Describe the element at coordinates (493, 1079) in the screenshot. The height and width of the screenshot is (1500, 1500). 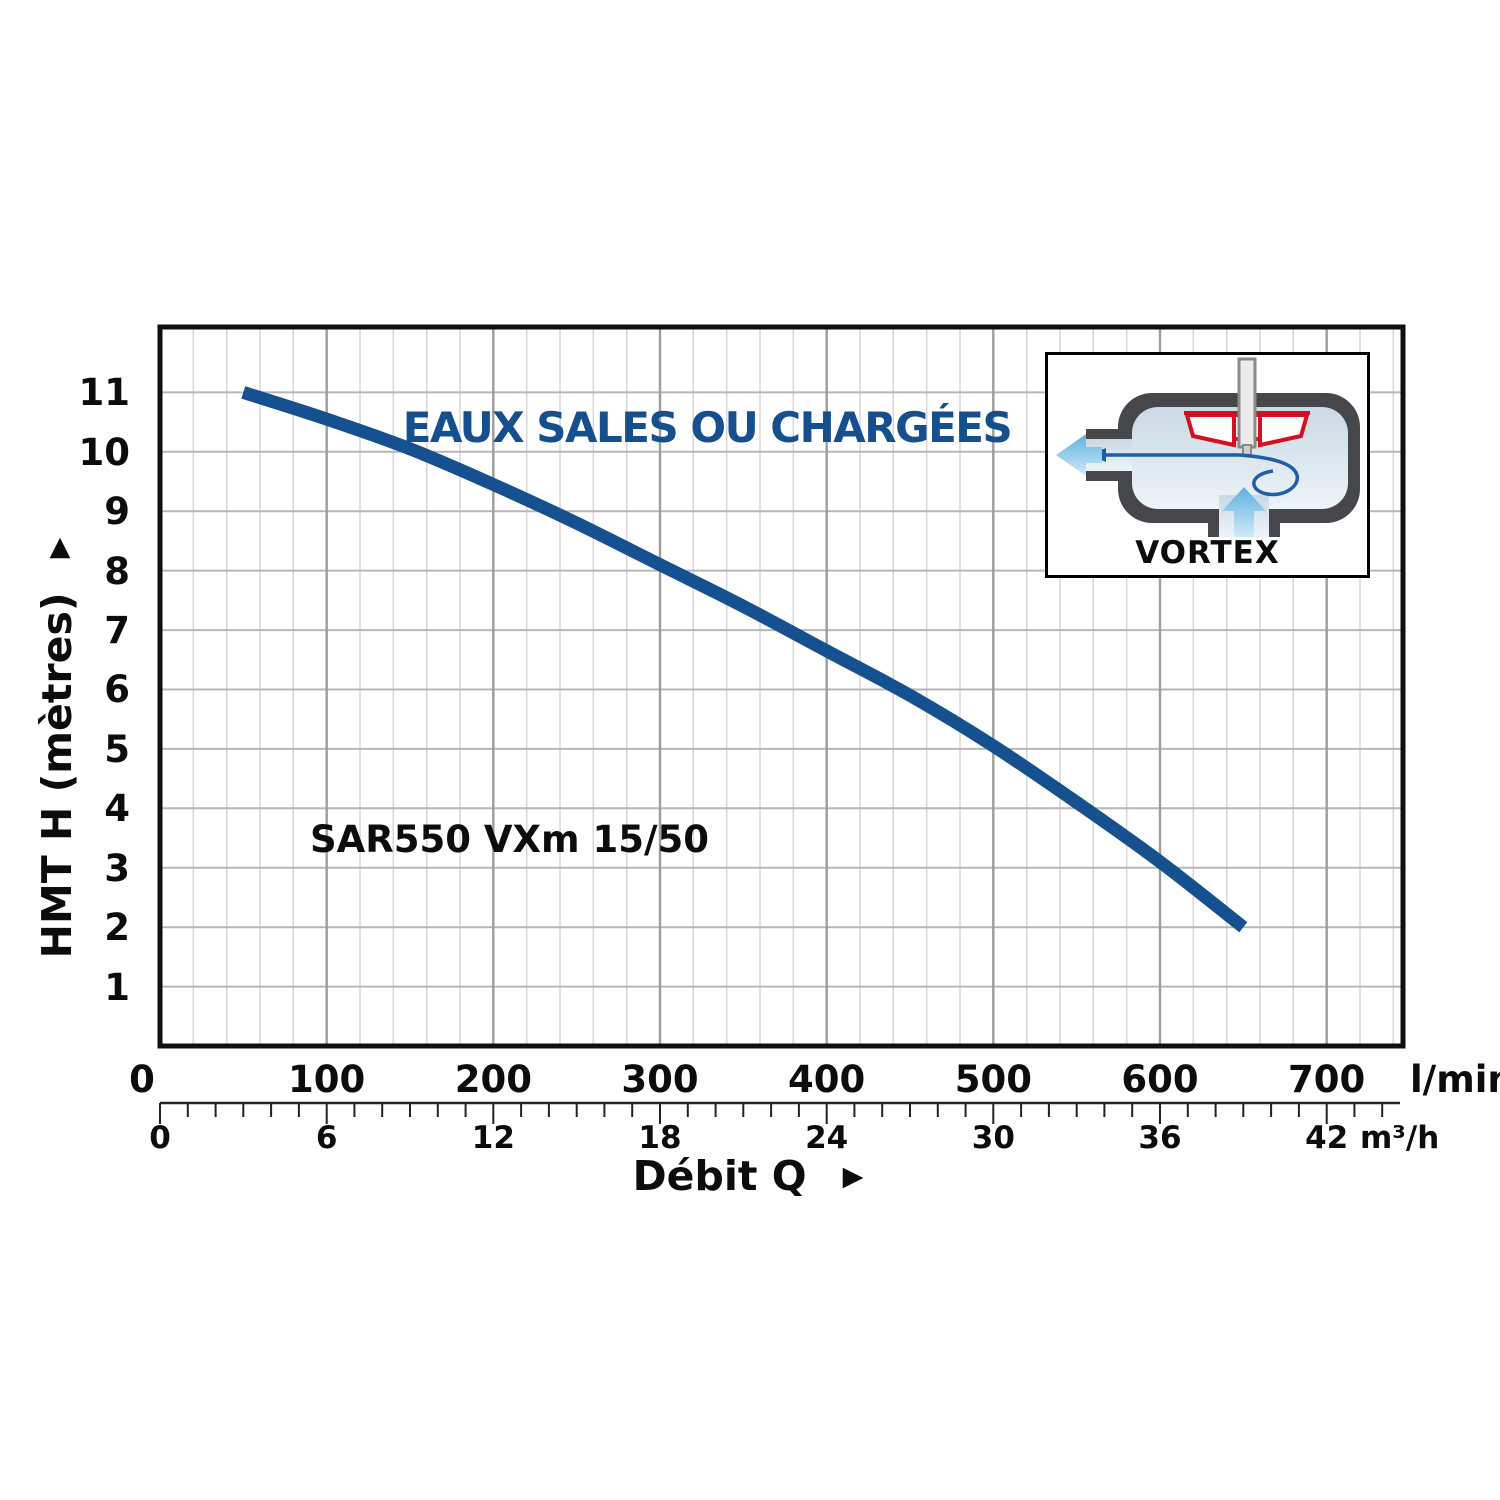
I see `x-tick-label: 200` at that location.